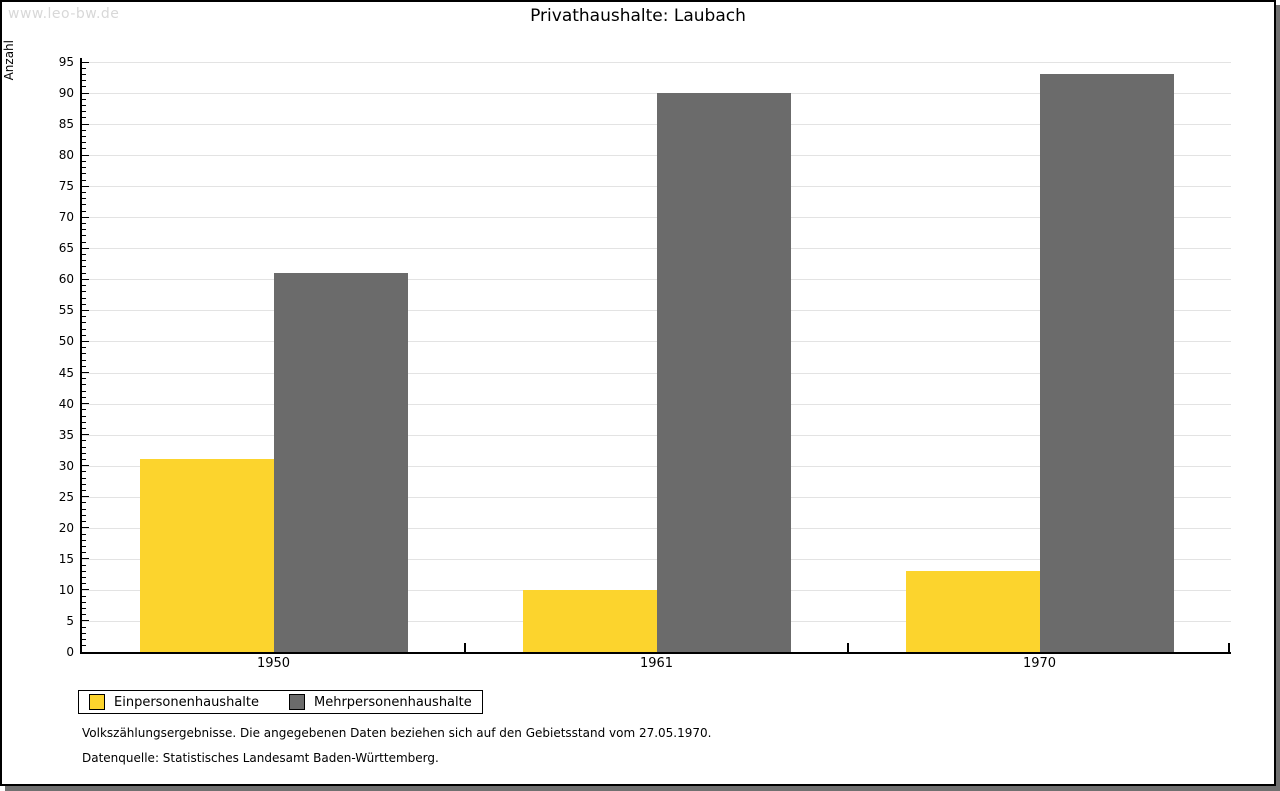 The height and width of the screenshot is (791, 1280). Describe the element at coordinates (64, 14) in the screenshot. I see `watermark: www.leo-bw.de` at that location.